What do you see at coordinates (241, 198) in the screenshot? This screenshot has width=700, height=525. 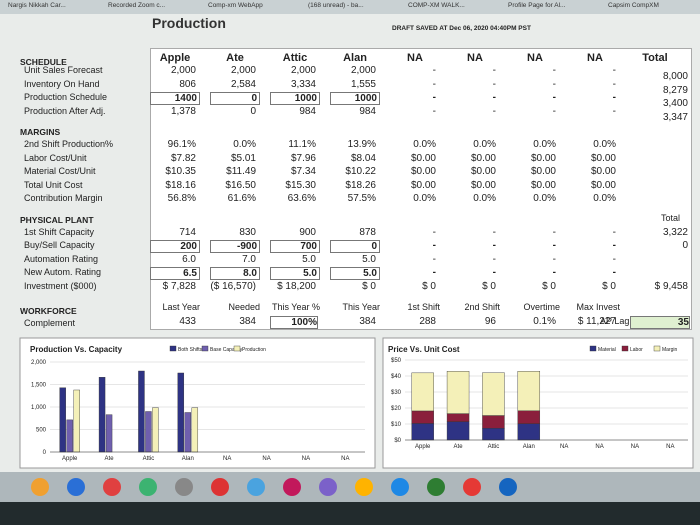 I see `cell-value: 61.6%` at bounding box center [241, 198].